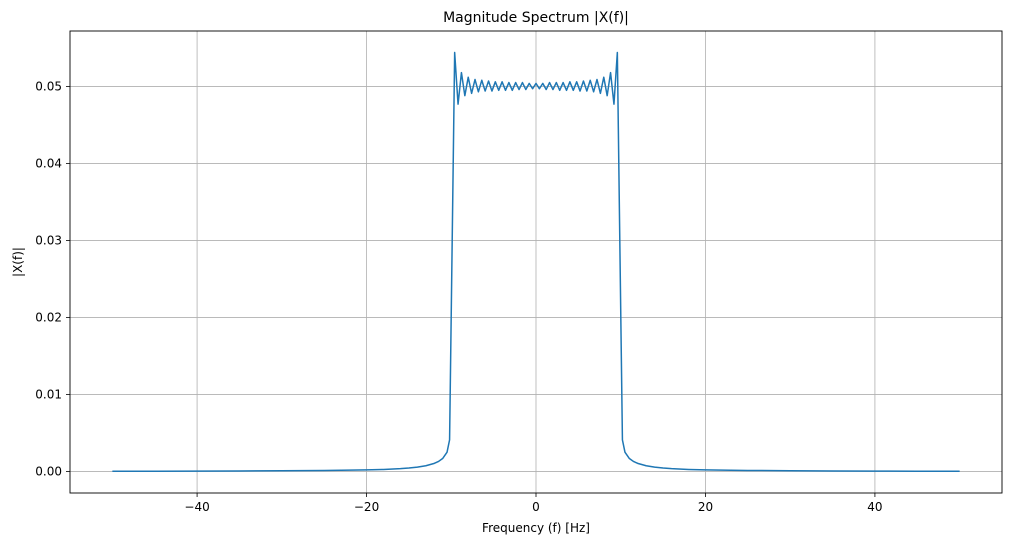 Image resolution: width=1010 pixels, height=545 pixels. What do you see at coordinates (48, 86) in the screenshot?
I see `y-tick-label: 0.05` at bounding box center [48, 86].